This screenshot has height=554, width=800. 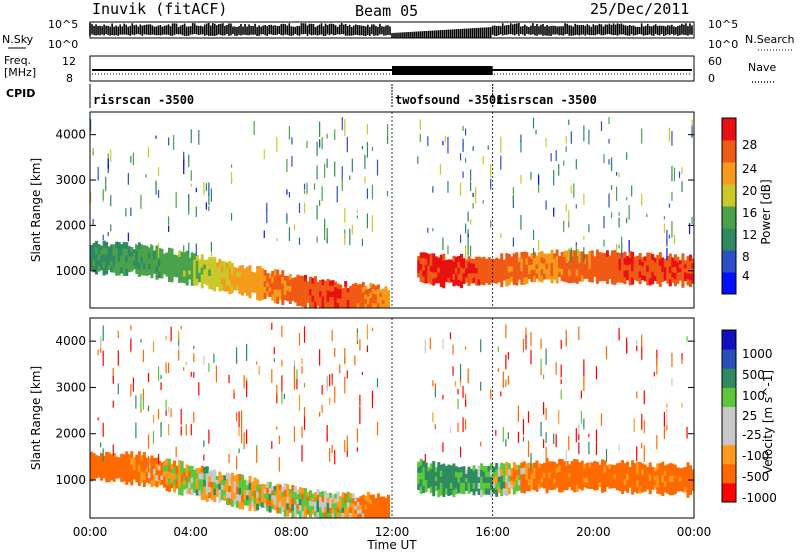 I want to click on y-tick-label: 2000, so click(x=70, y=225).